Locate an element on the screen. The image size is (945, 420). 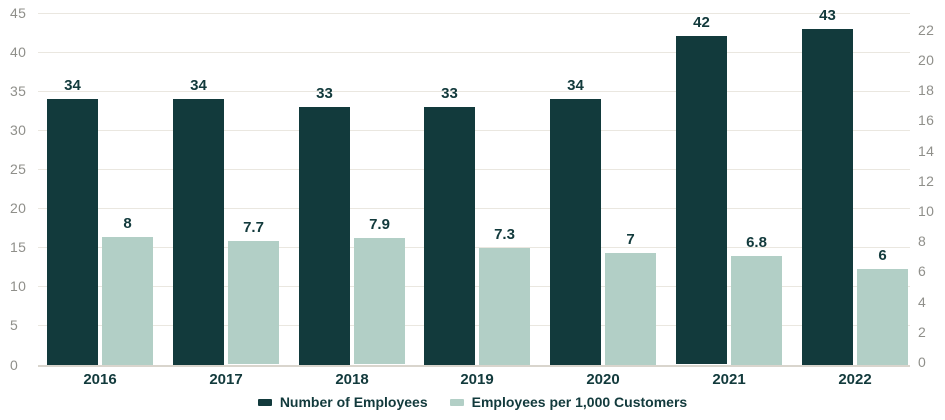
right-axis-tick-label: 2 is located at coordinates (922, 332).